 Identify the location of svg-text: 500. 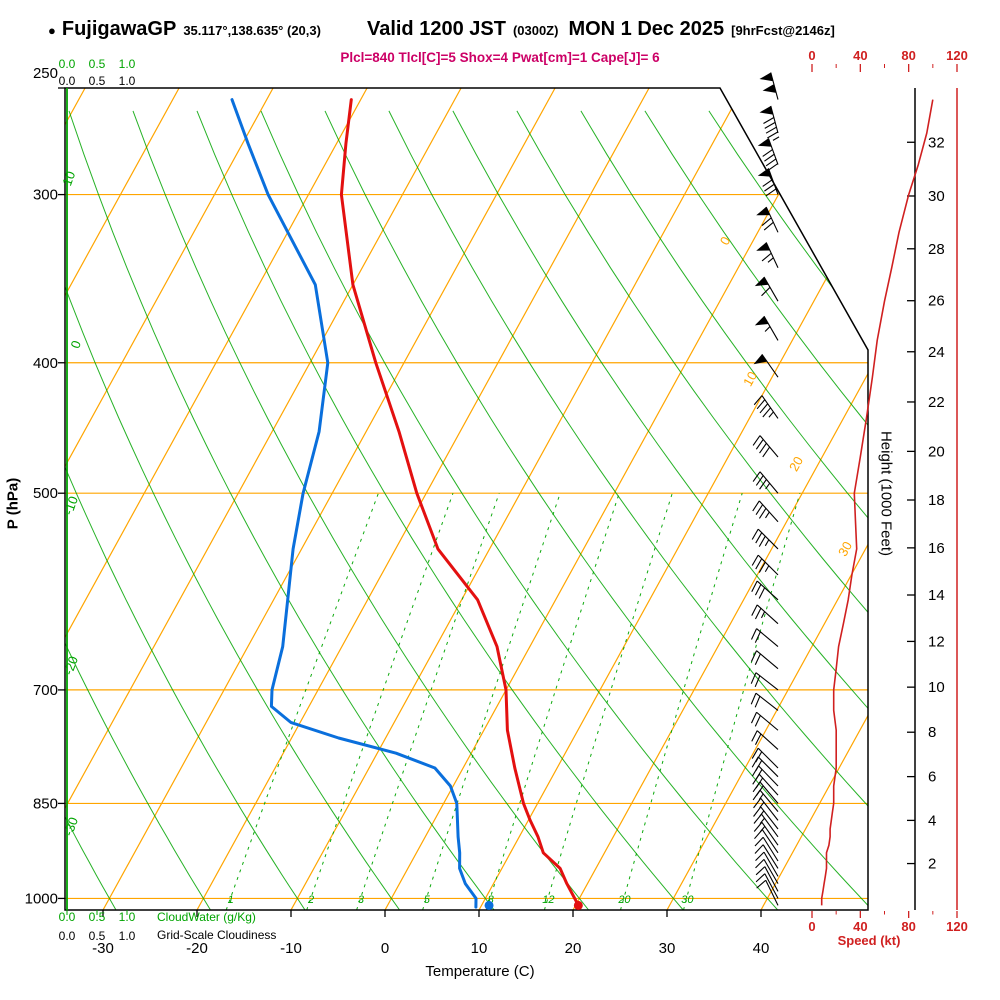
(45, 493).